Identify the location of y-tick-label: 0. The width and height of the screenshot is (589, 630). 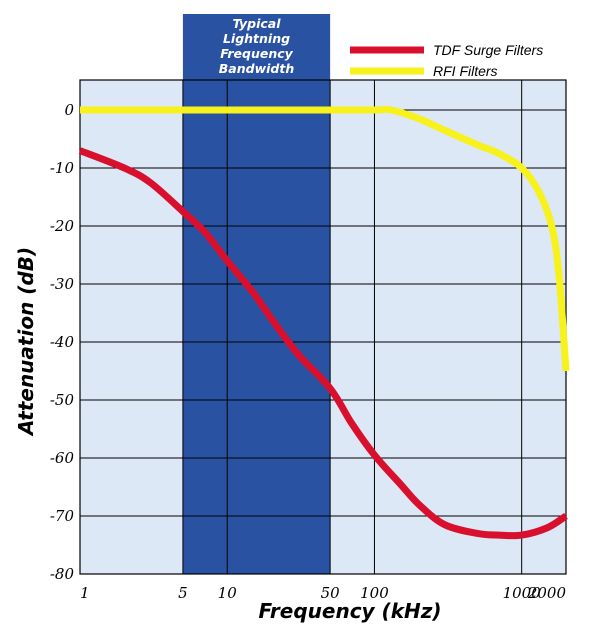
(69, 110).